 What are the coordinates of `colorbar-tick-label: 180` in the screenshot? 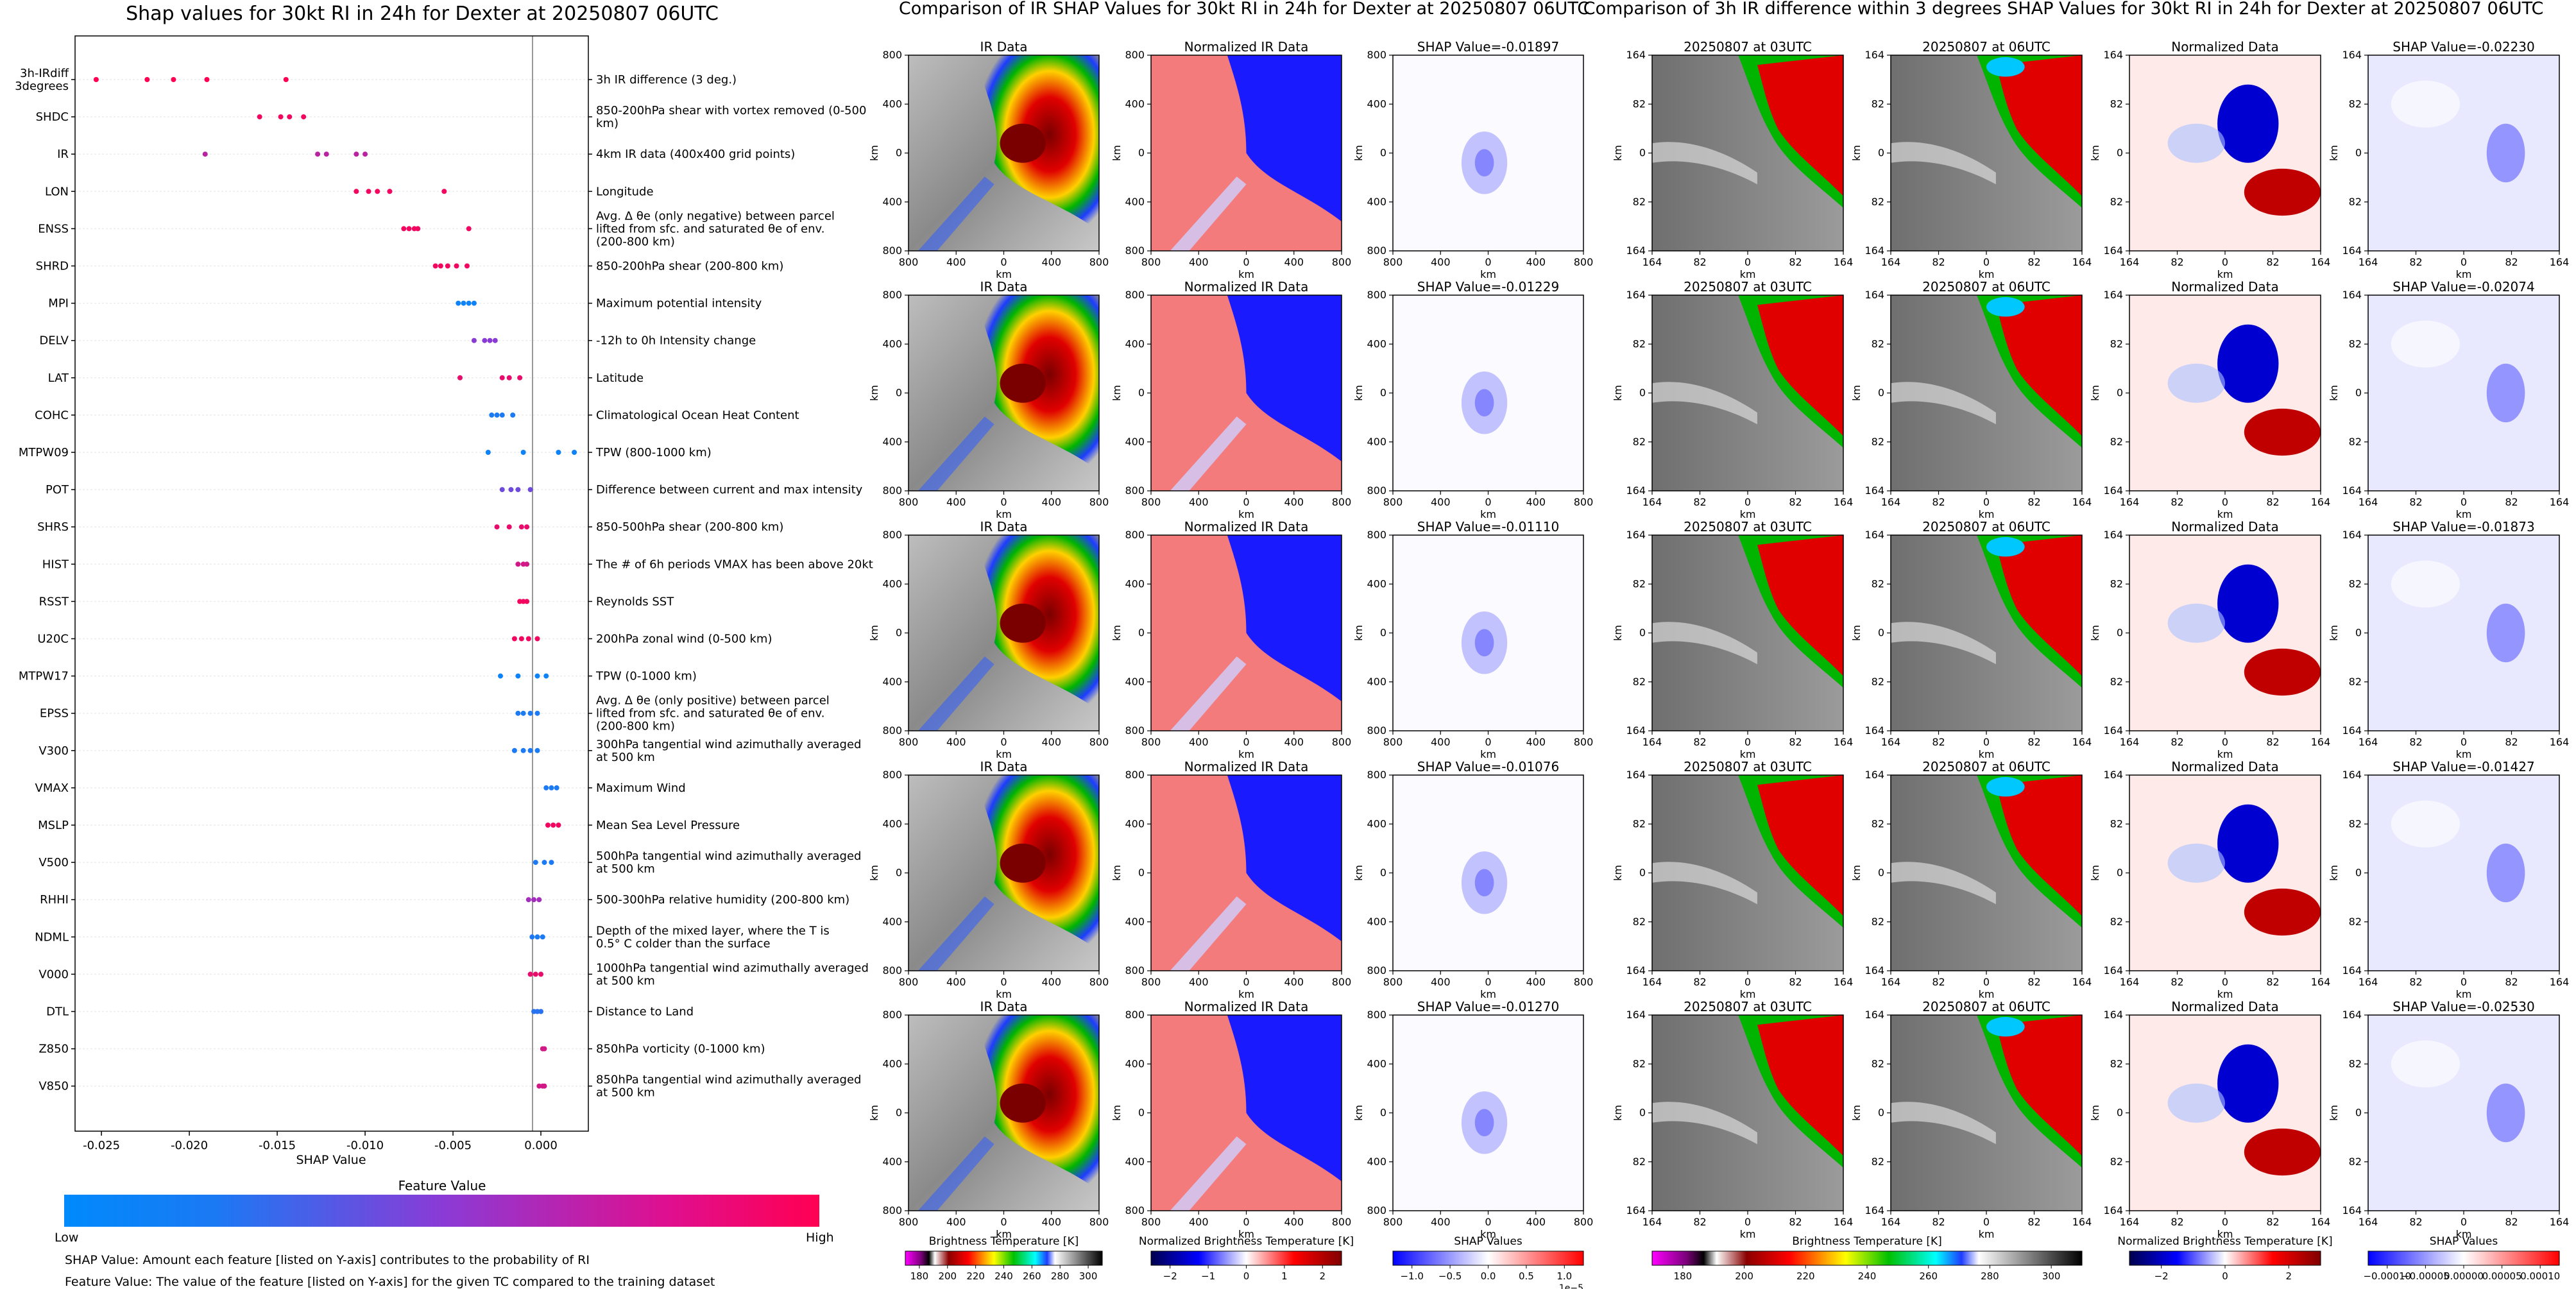 It's located at (1683, 1276).